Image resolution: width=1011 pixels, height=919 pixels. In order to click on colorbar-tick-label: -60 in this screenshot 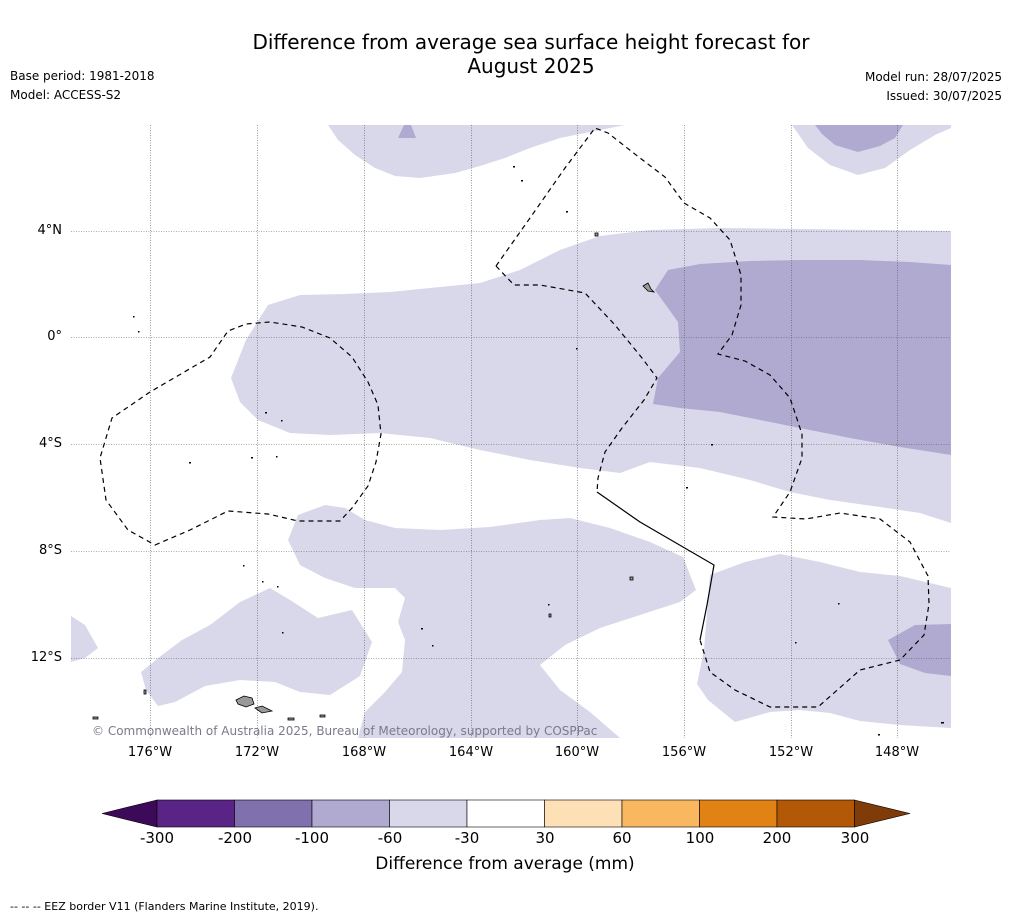, I will do `click(390, 838)`.